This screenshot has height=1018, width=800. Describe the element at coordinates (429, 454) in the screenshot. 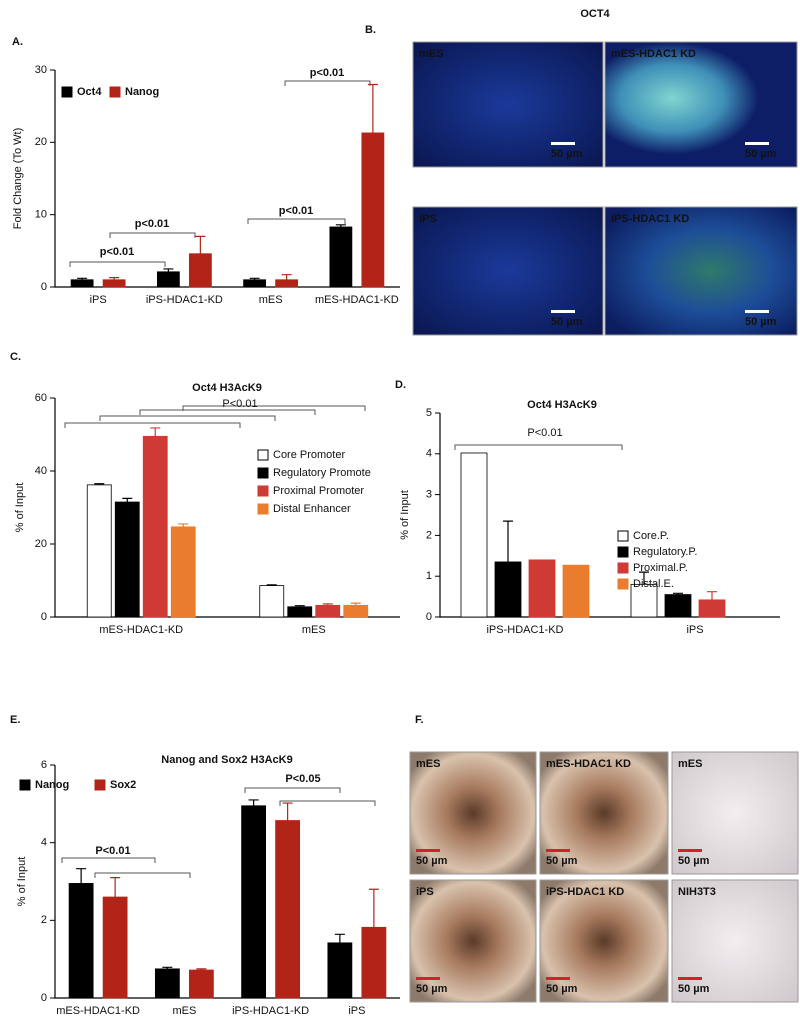

I see `y-tick-label: 4` at that location.